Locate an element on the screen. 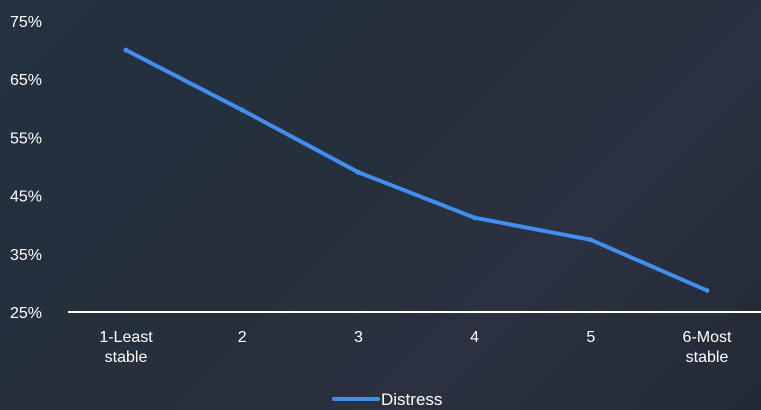 The height and width of the screenshot is (410, 761). x-tick-label: 3 is located at coordinates (358, 337).